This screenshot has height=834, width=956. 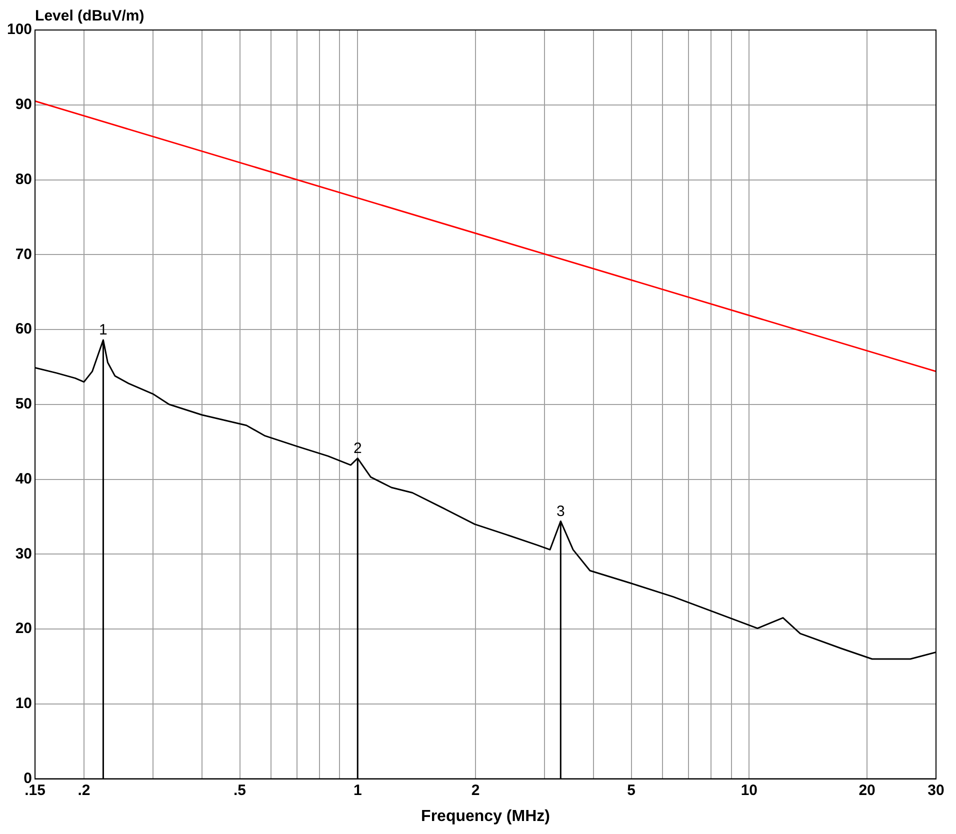 I want to click on y-tick-label: 90, so click(x=23, y=105).